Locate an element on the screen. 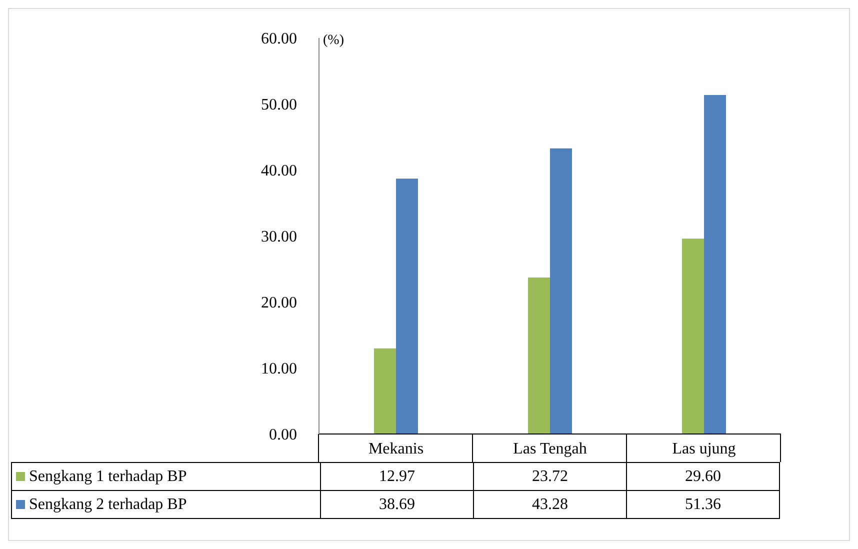  data-label: 43.28 is located at coordinates (550, 504).